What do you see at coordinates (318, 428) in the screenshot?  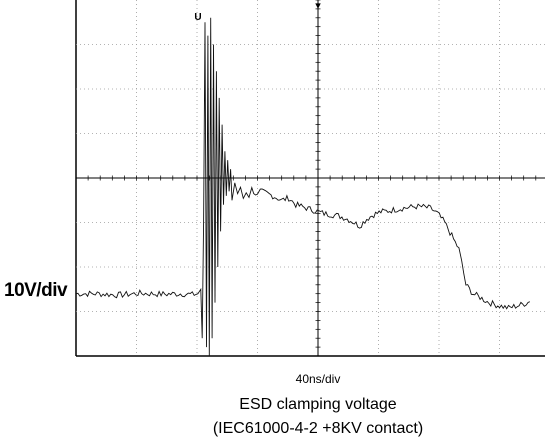 I see `chart-subtitle: (IEC61000-4-2 +8KV contact)` at bounding box center [318, 428].